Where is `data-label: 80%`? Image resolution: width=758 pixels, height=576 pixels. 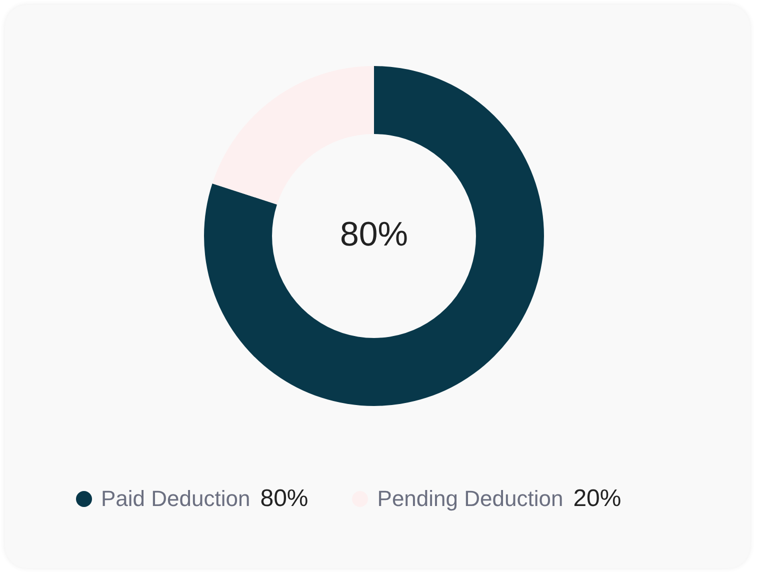
data-label: 80% is located at coordinates (284, 499).